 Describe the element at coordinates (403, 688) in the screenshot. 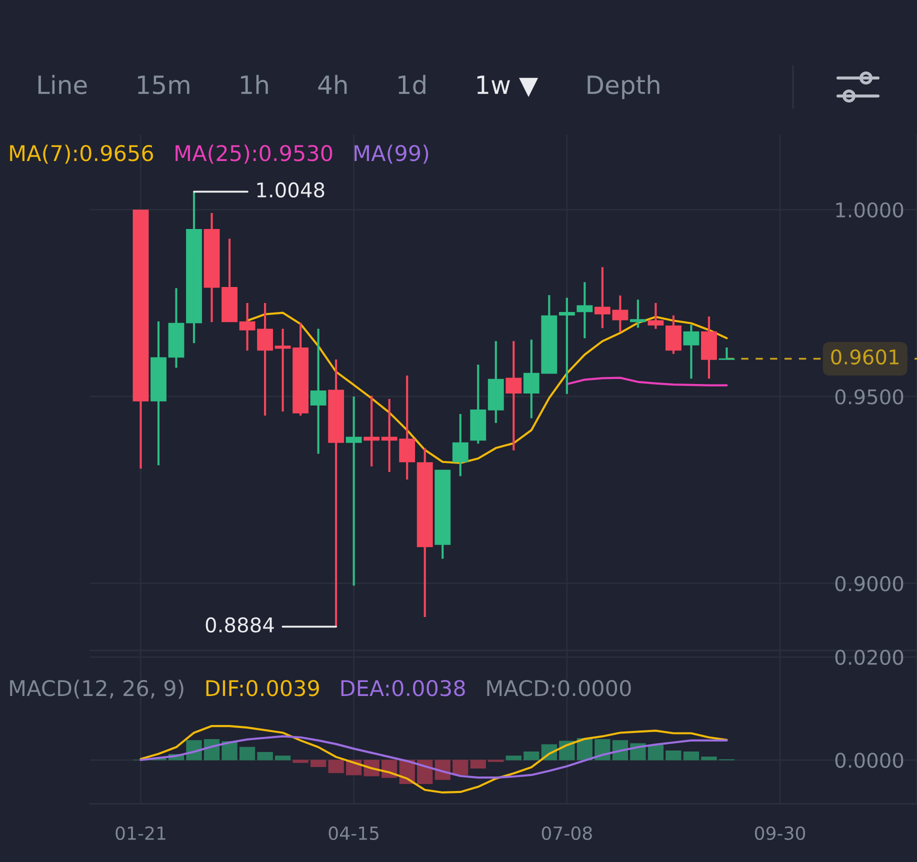

I see `text: DEA:0.0038` at that location.